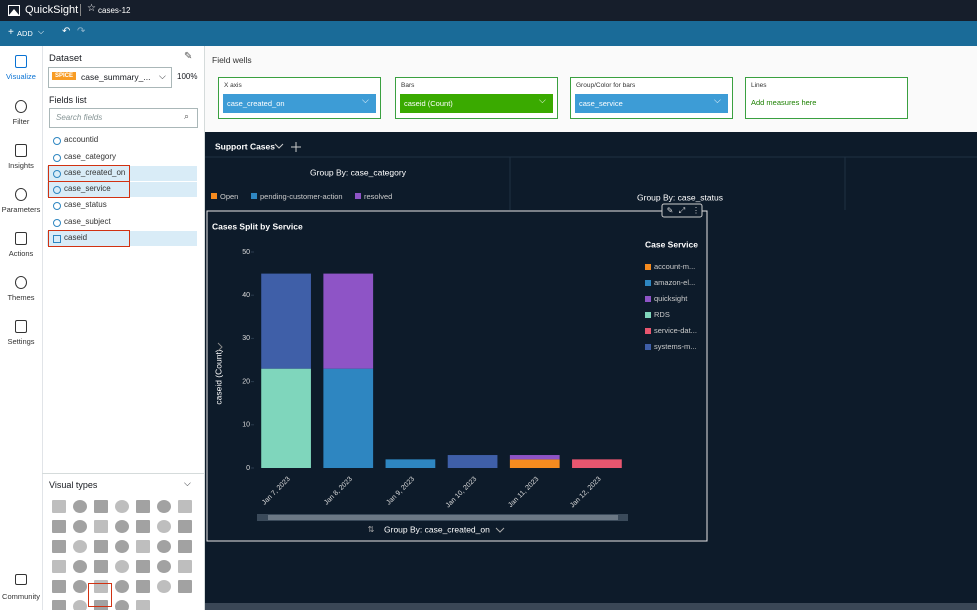  What do you see at coordinates (476, 103) in the screenshot?
I see `well-value: caseid (Count)` at bounding box center [476, 103].